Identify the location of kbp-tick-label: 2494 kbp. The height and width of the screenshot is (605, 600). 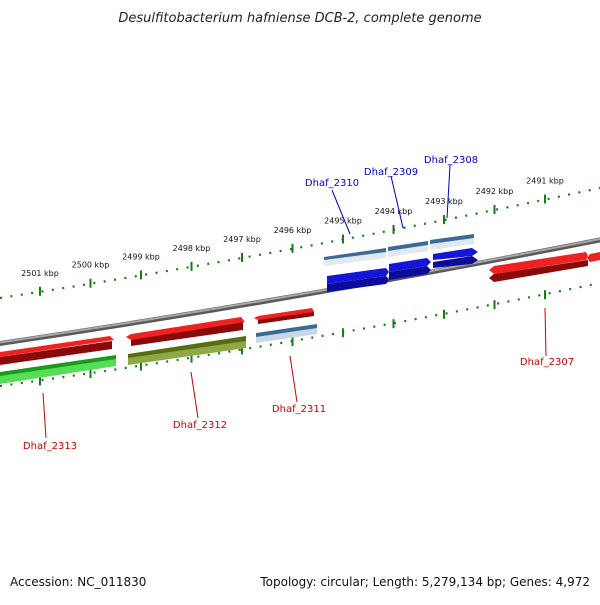
(394, 211).